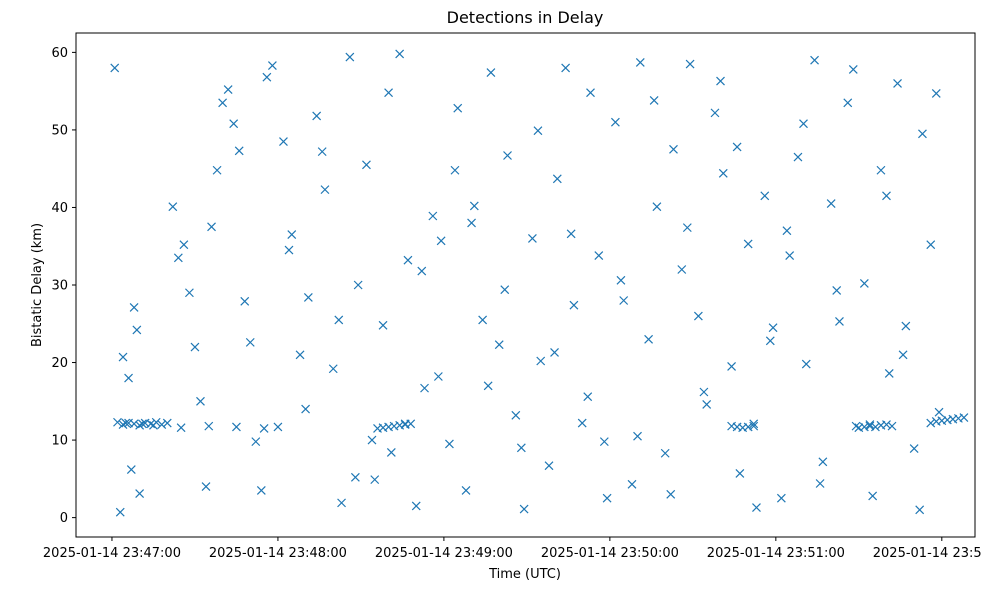 The width and height of the screenshot is (982, 590). Describe the element at coordinates (59, 286) in the screenshot. I see `y-tick-label: 30` at that location.